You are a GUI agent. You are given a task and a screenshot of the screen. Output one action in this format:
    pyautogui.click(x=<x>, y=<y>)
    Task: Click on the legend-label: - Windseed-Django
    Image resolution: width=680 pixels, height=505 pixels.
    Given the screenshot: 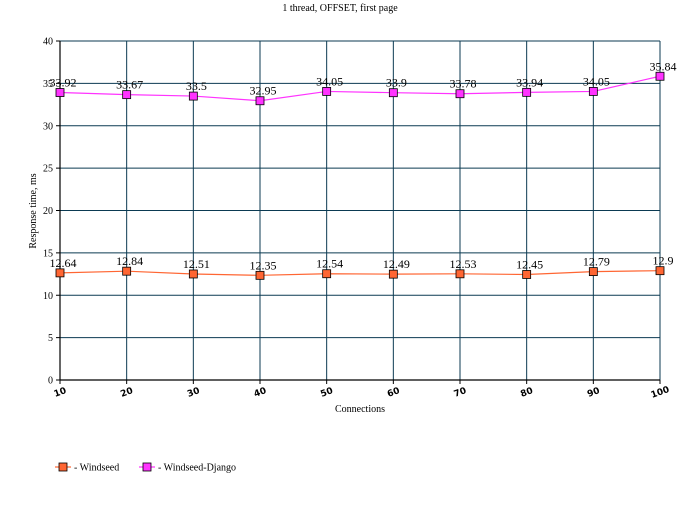 What is the action you would take?
    pyautogui.click(x=197, y=468)
    